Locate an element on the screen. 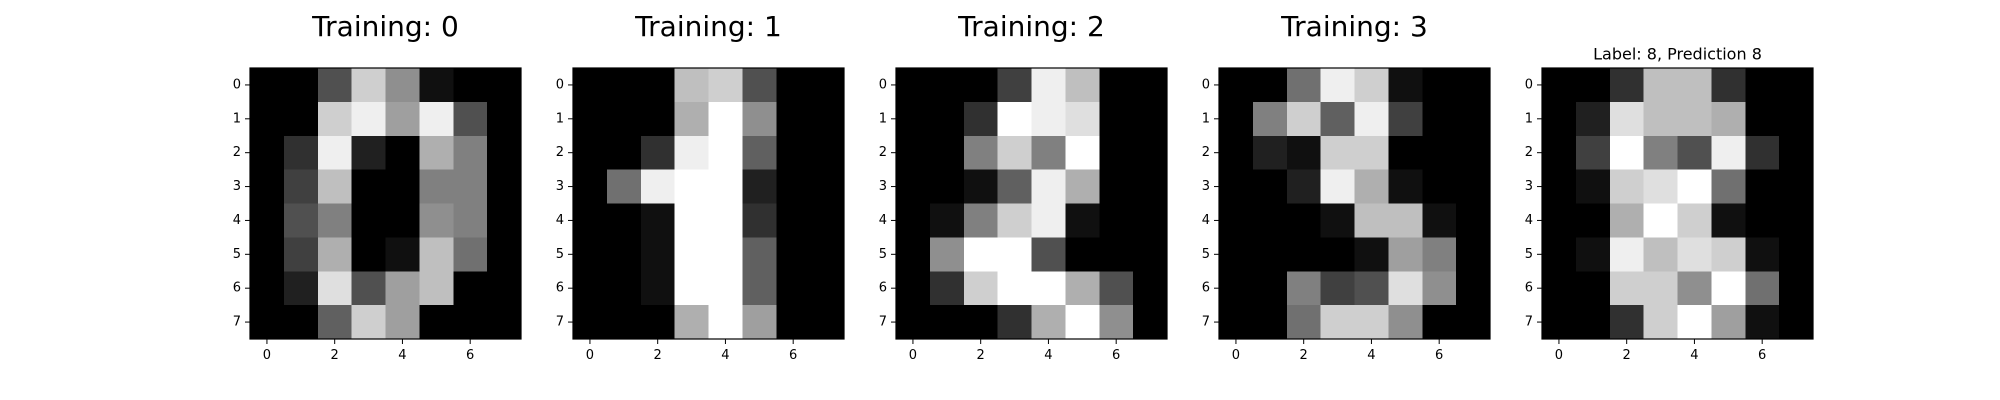  y-tick-label: 7 is located at coordinates (1206, 322).